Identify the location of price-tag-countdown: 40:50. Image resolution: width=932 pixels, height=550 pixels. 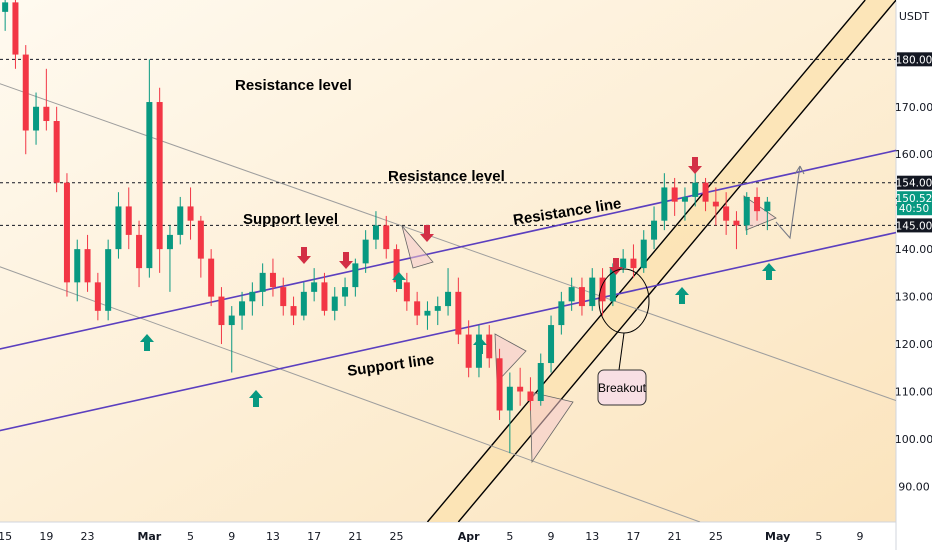
(914, 209).